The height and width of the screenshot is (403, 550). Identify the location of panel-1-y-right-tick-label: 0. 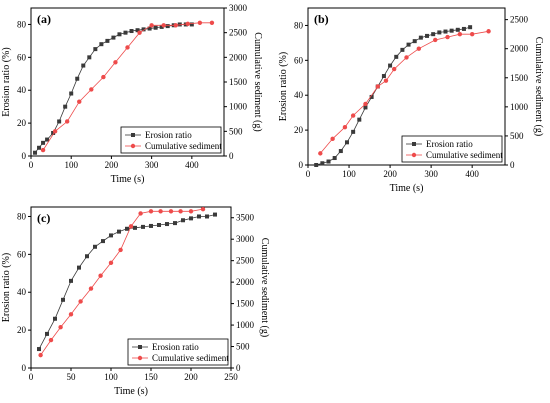
(231, 156).